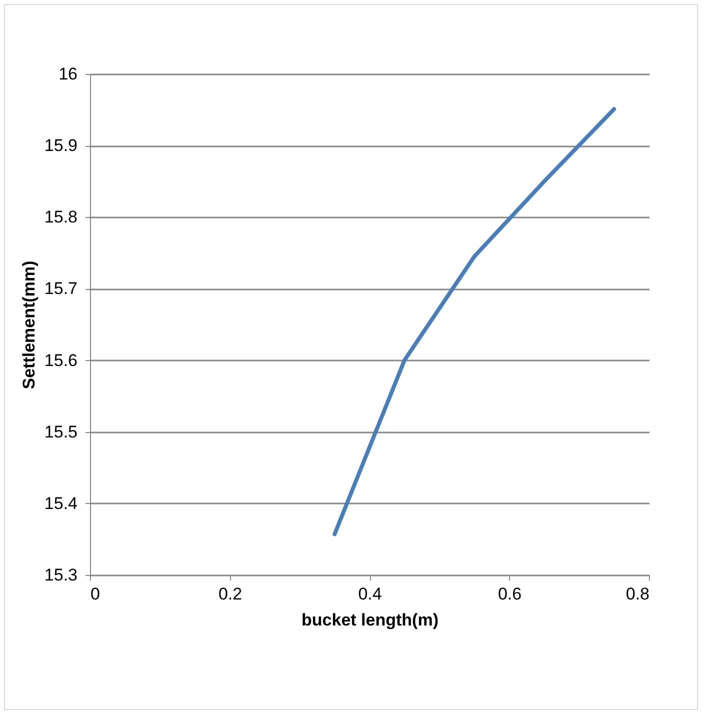  What do you see at coordinates (61, 217) in the screenshot?
I see `y-tick-label: 15.8` at bounding box center [61, 217].